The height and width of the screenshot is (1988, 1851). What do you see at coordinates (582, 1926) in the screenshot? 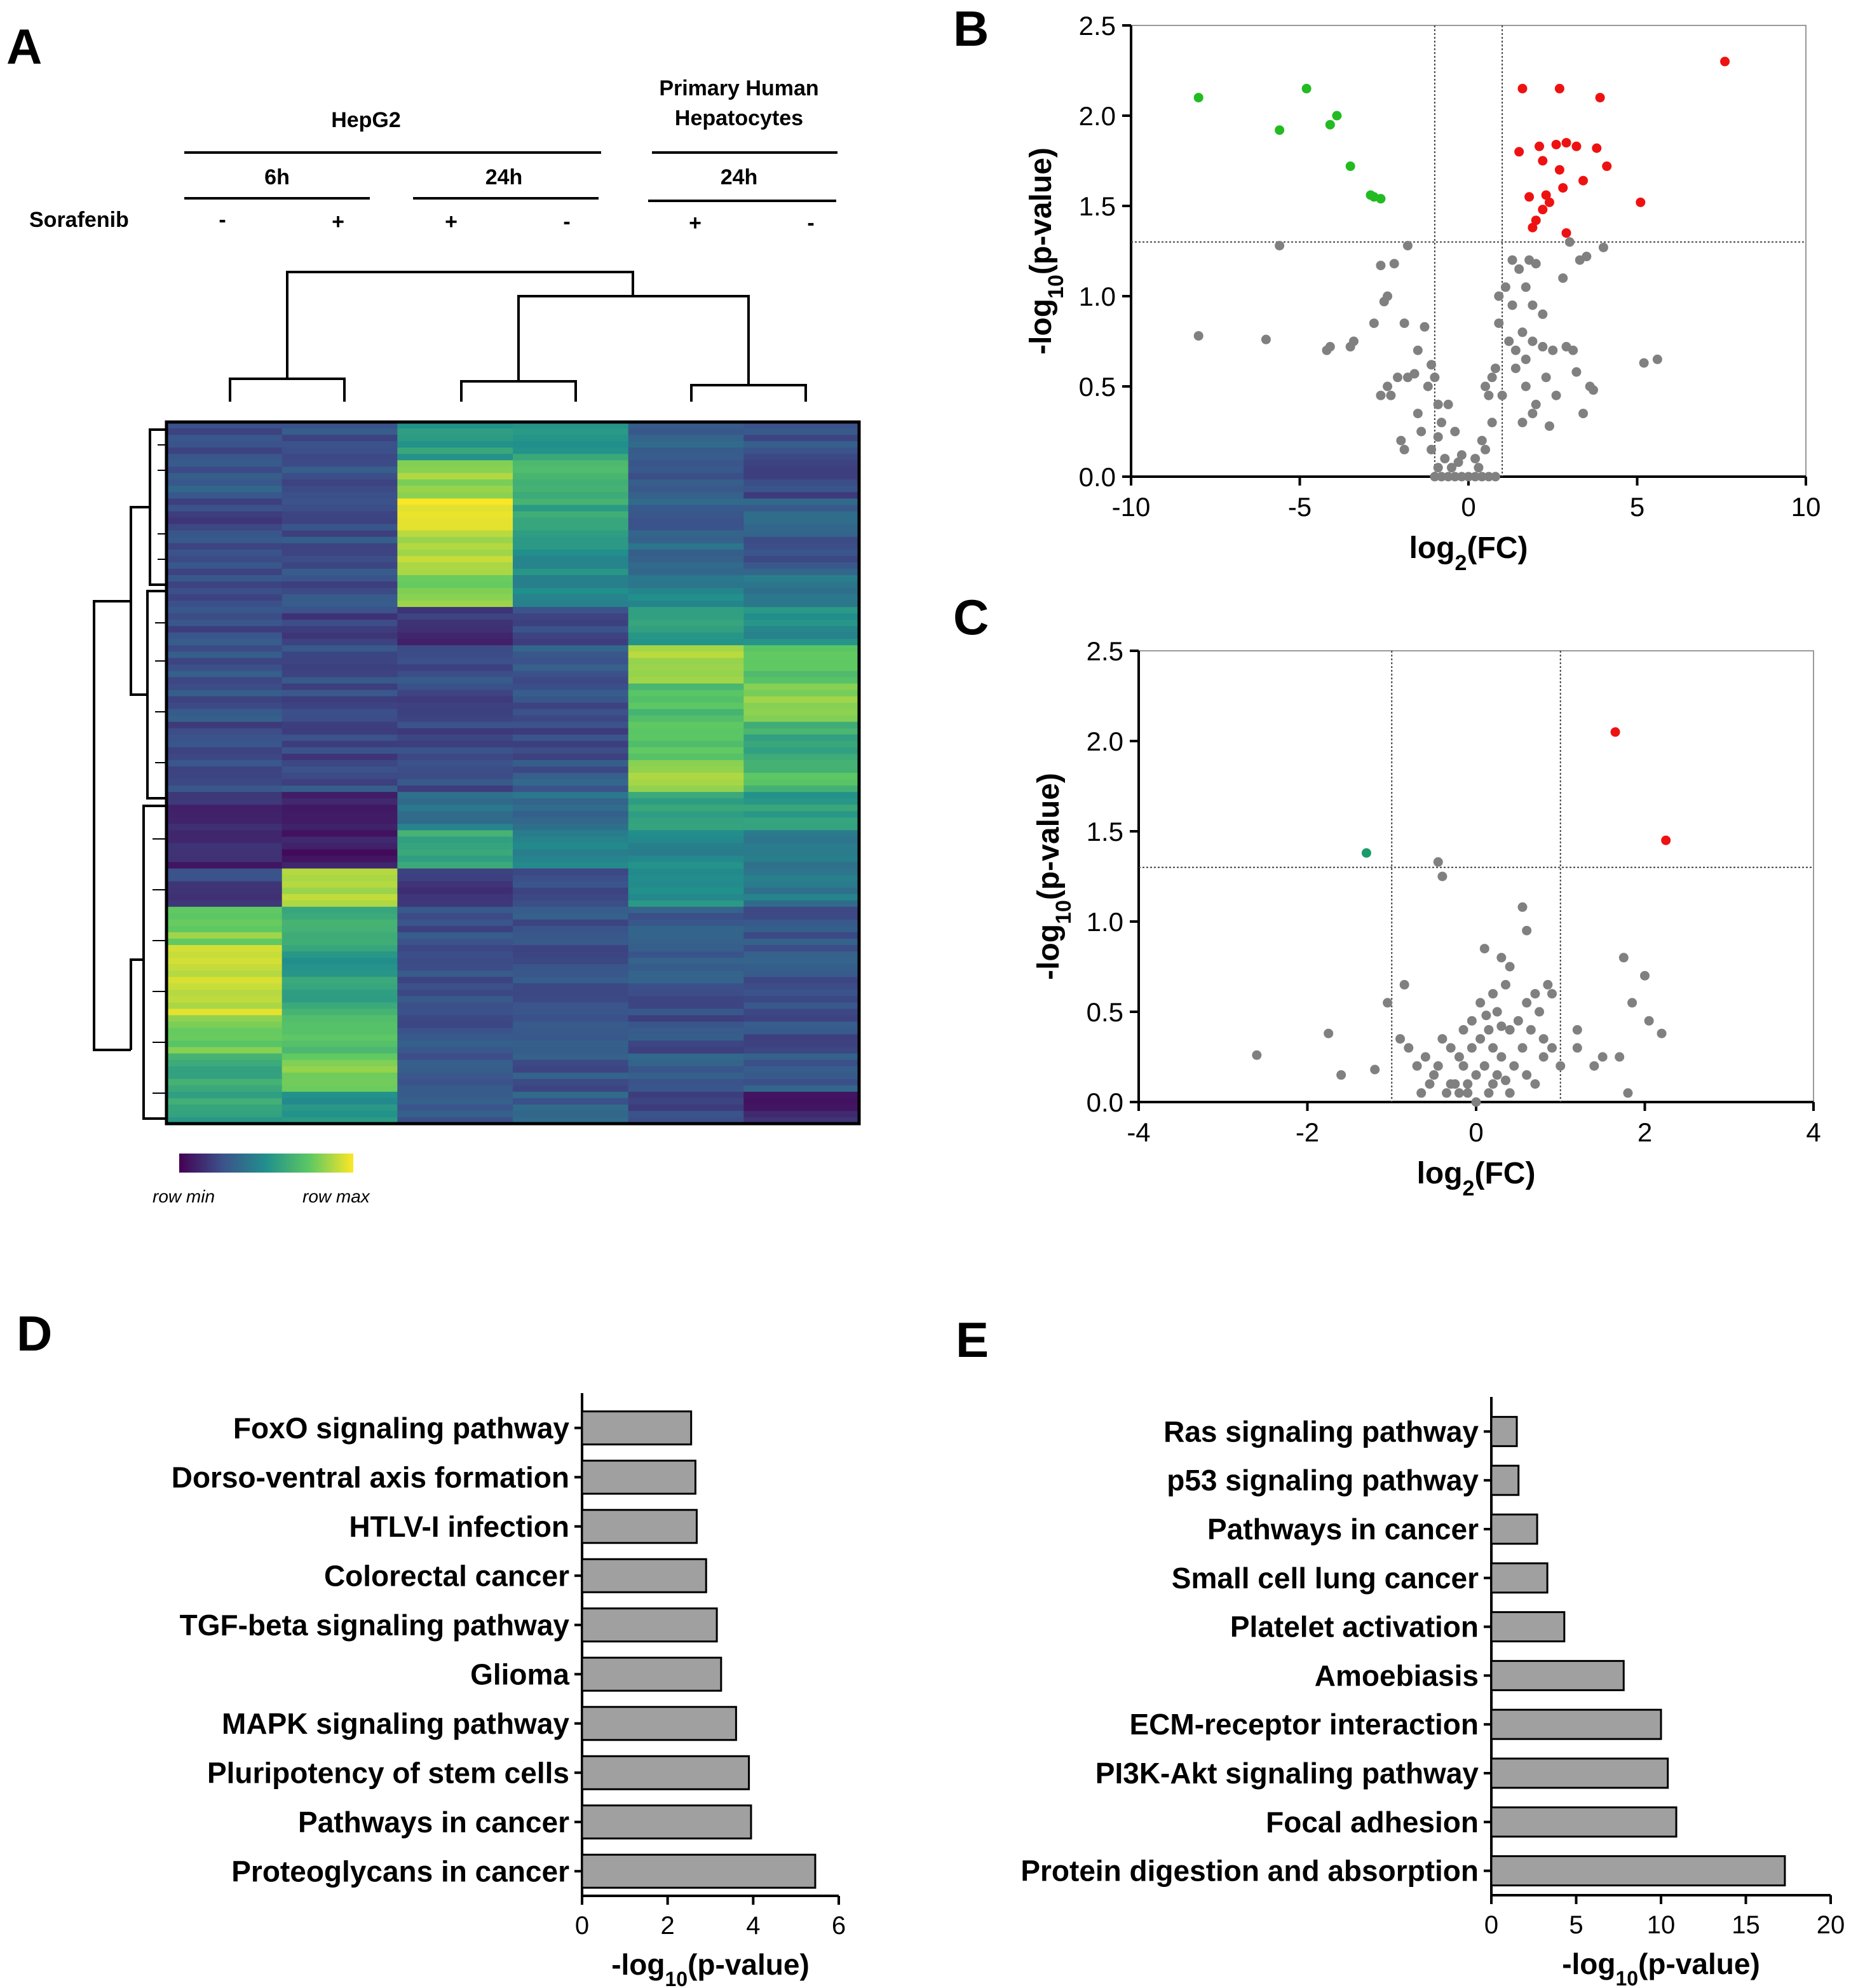
I see `x-tick-label: 0` at bounding box center [582, 1926].